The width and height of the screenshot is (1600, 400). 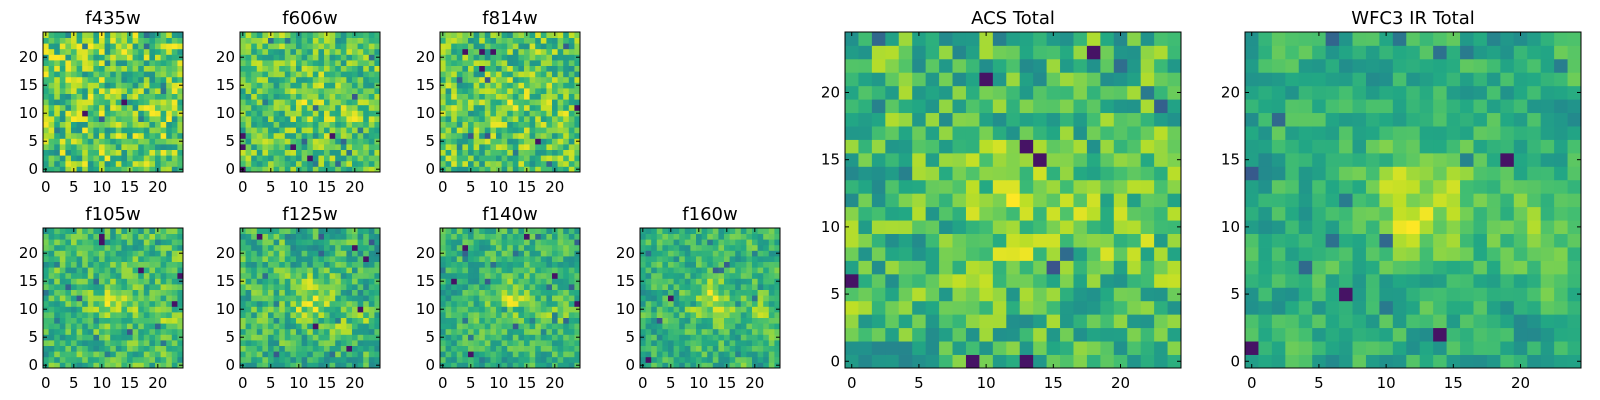 What do you see at coordinates (33, 337) in the screenshot?
I see `y-tick-label: 5` at bounding box center [33, 337].